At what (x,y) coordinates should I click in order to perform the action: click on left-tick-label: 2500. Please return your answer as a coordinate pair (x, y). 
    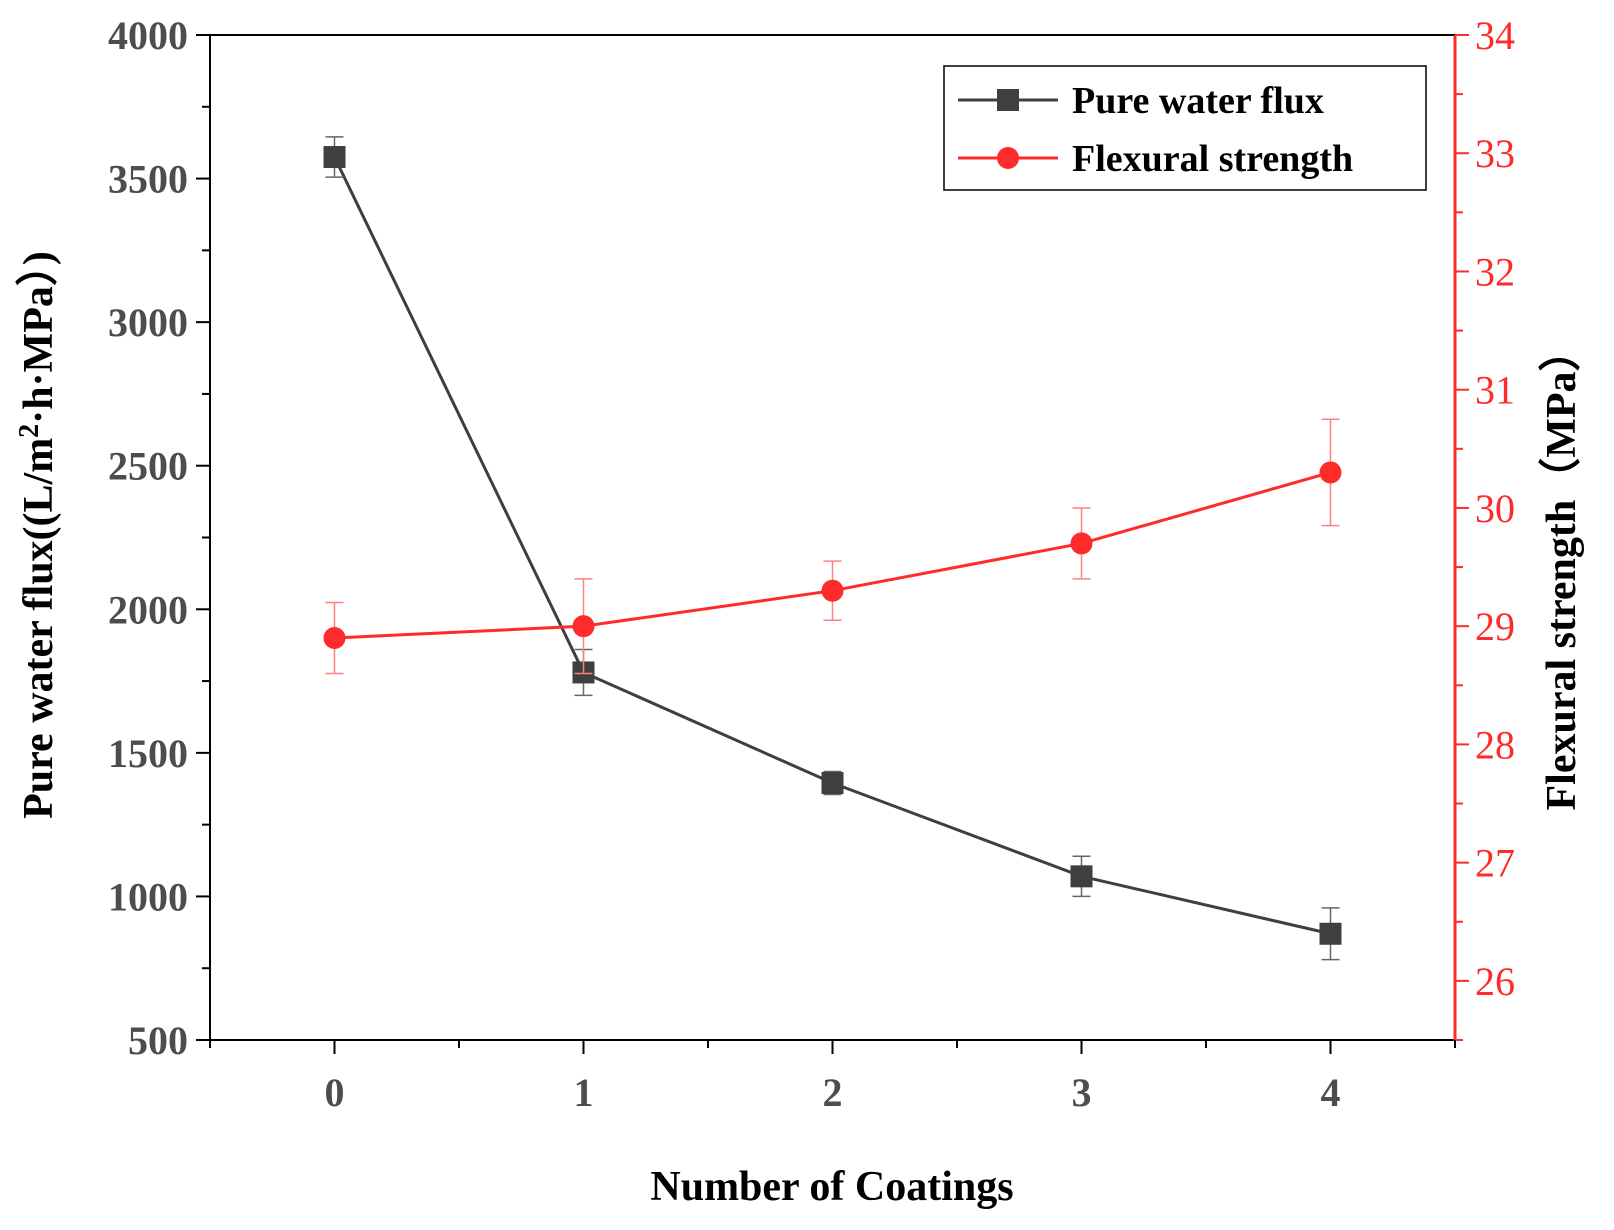
    Looking at the image, I should click on (148, 466).